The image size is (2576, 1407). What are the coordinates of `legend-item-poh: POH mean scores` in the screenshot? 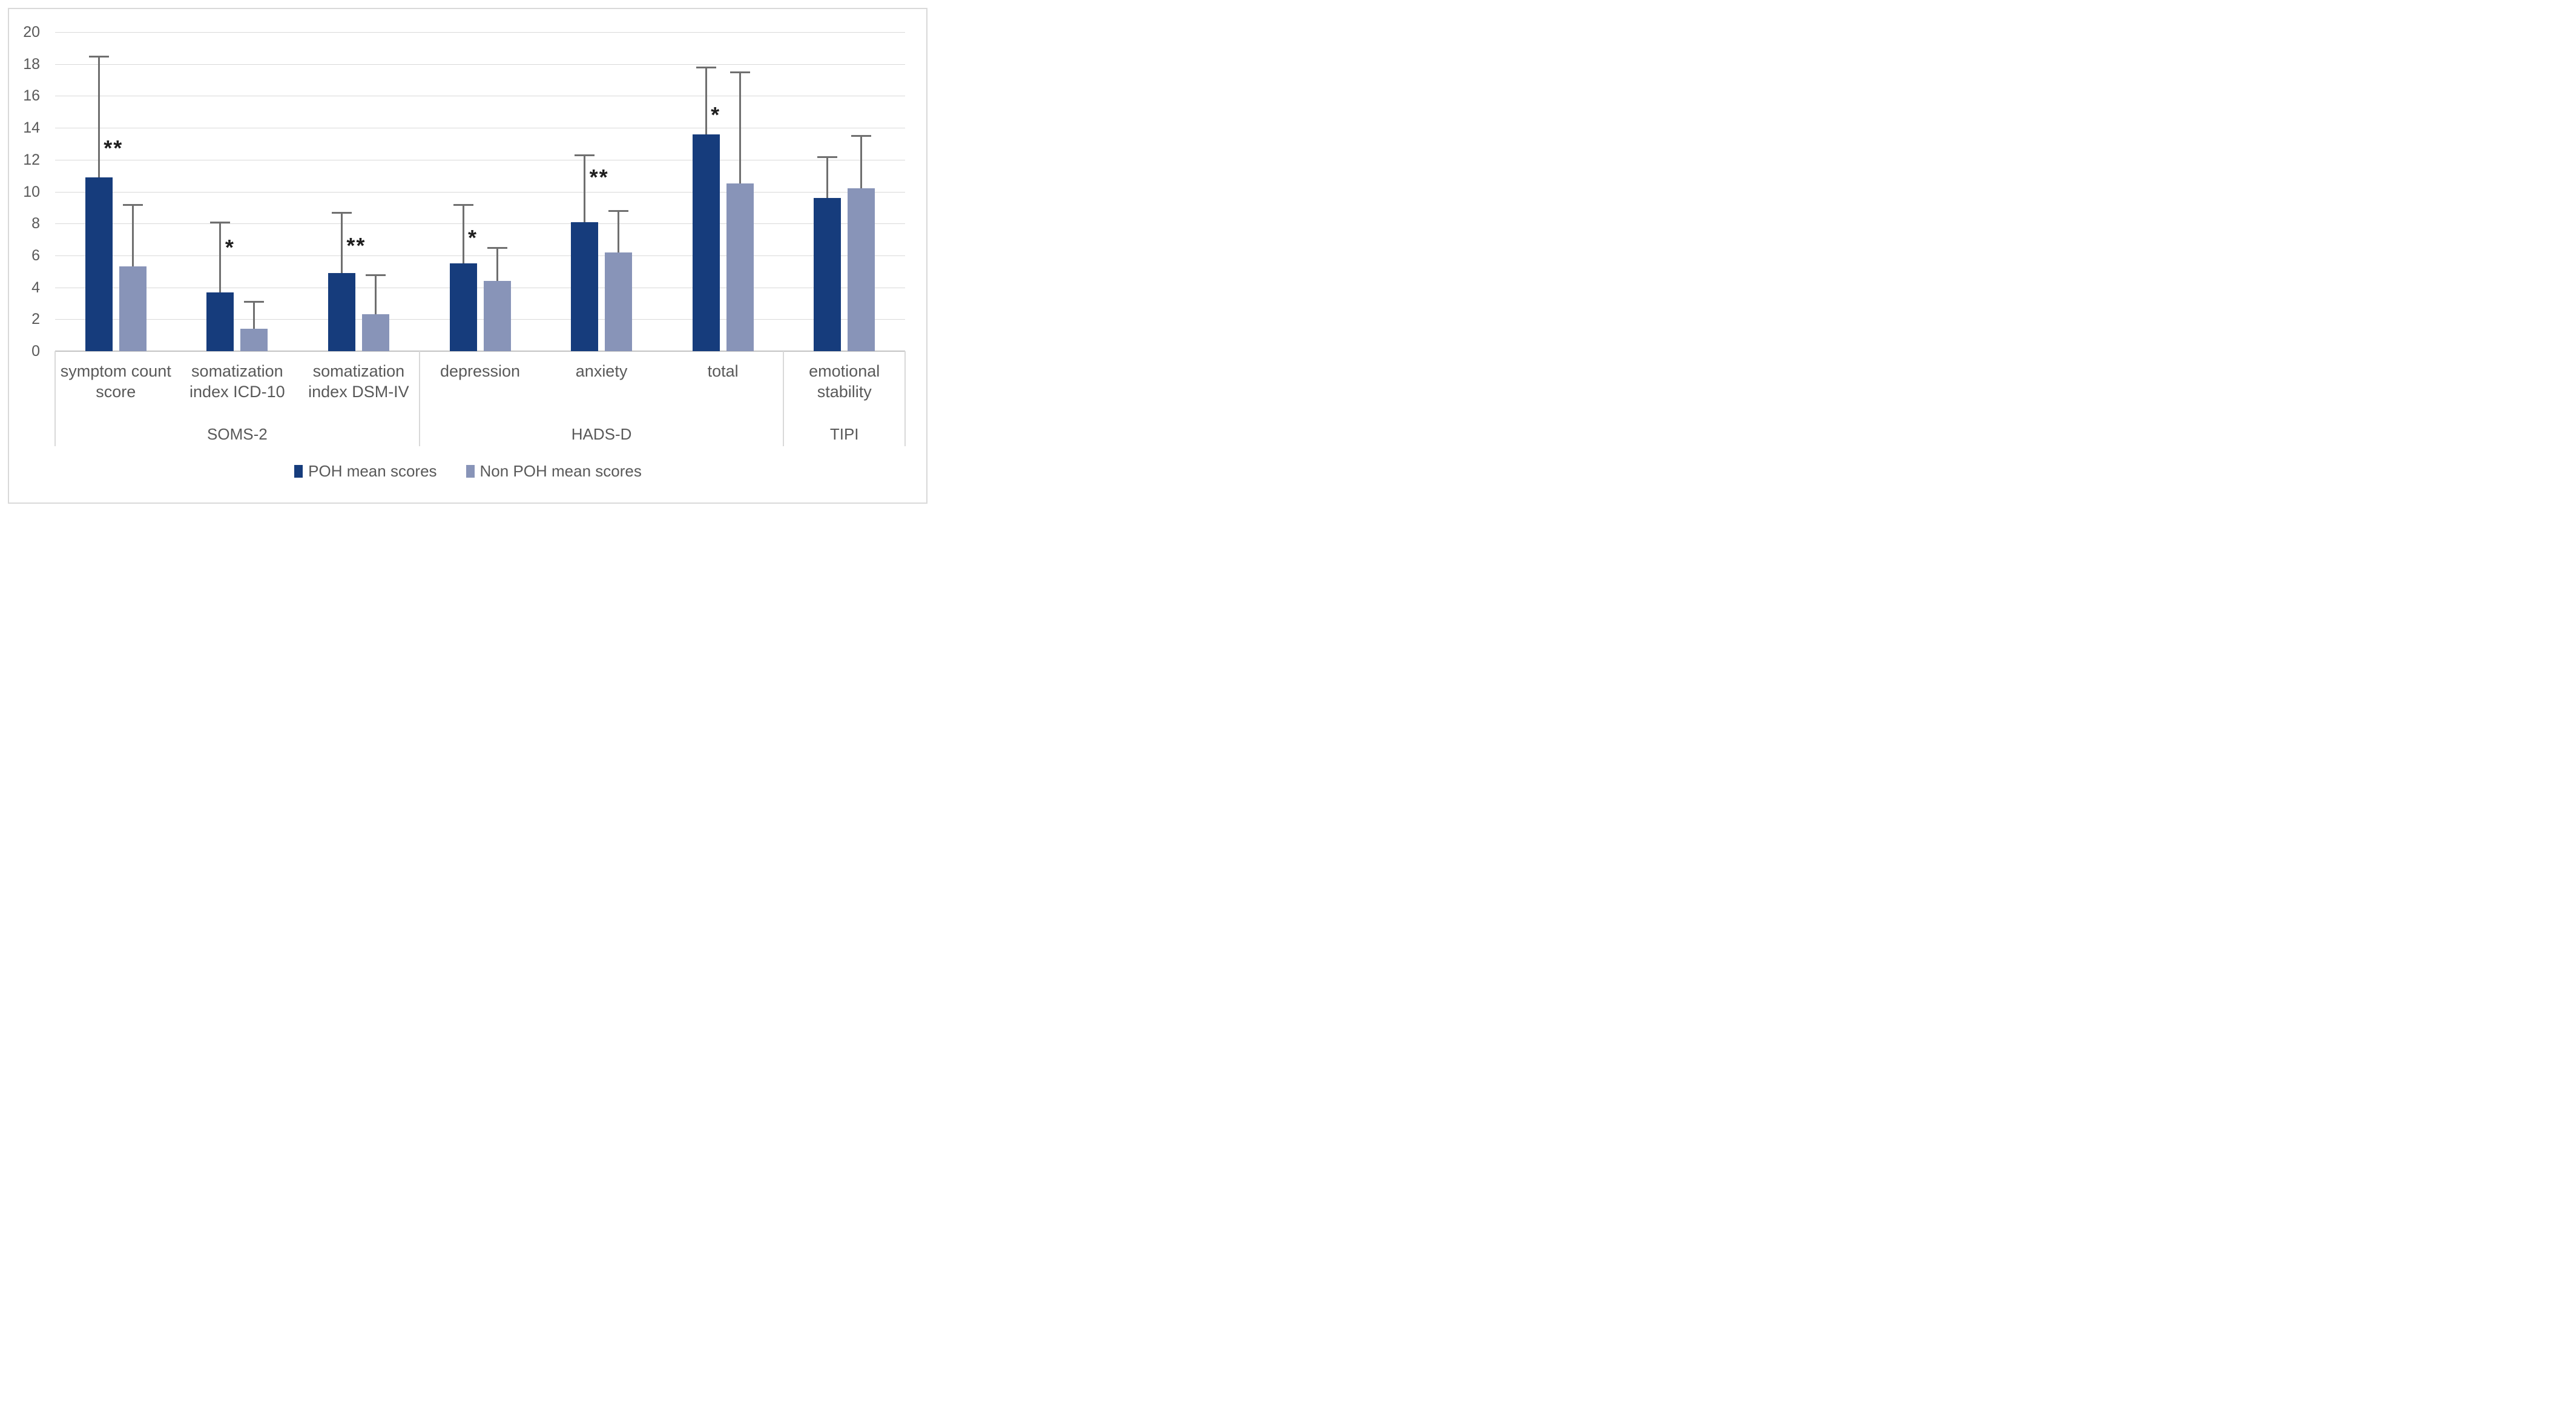 It's located at (365, 471).